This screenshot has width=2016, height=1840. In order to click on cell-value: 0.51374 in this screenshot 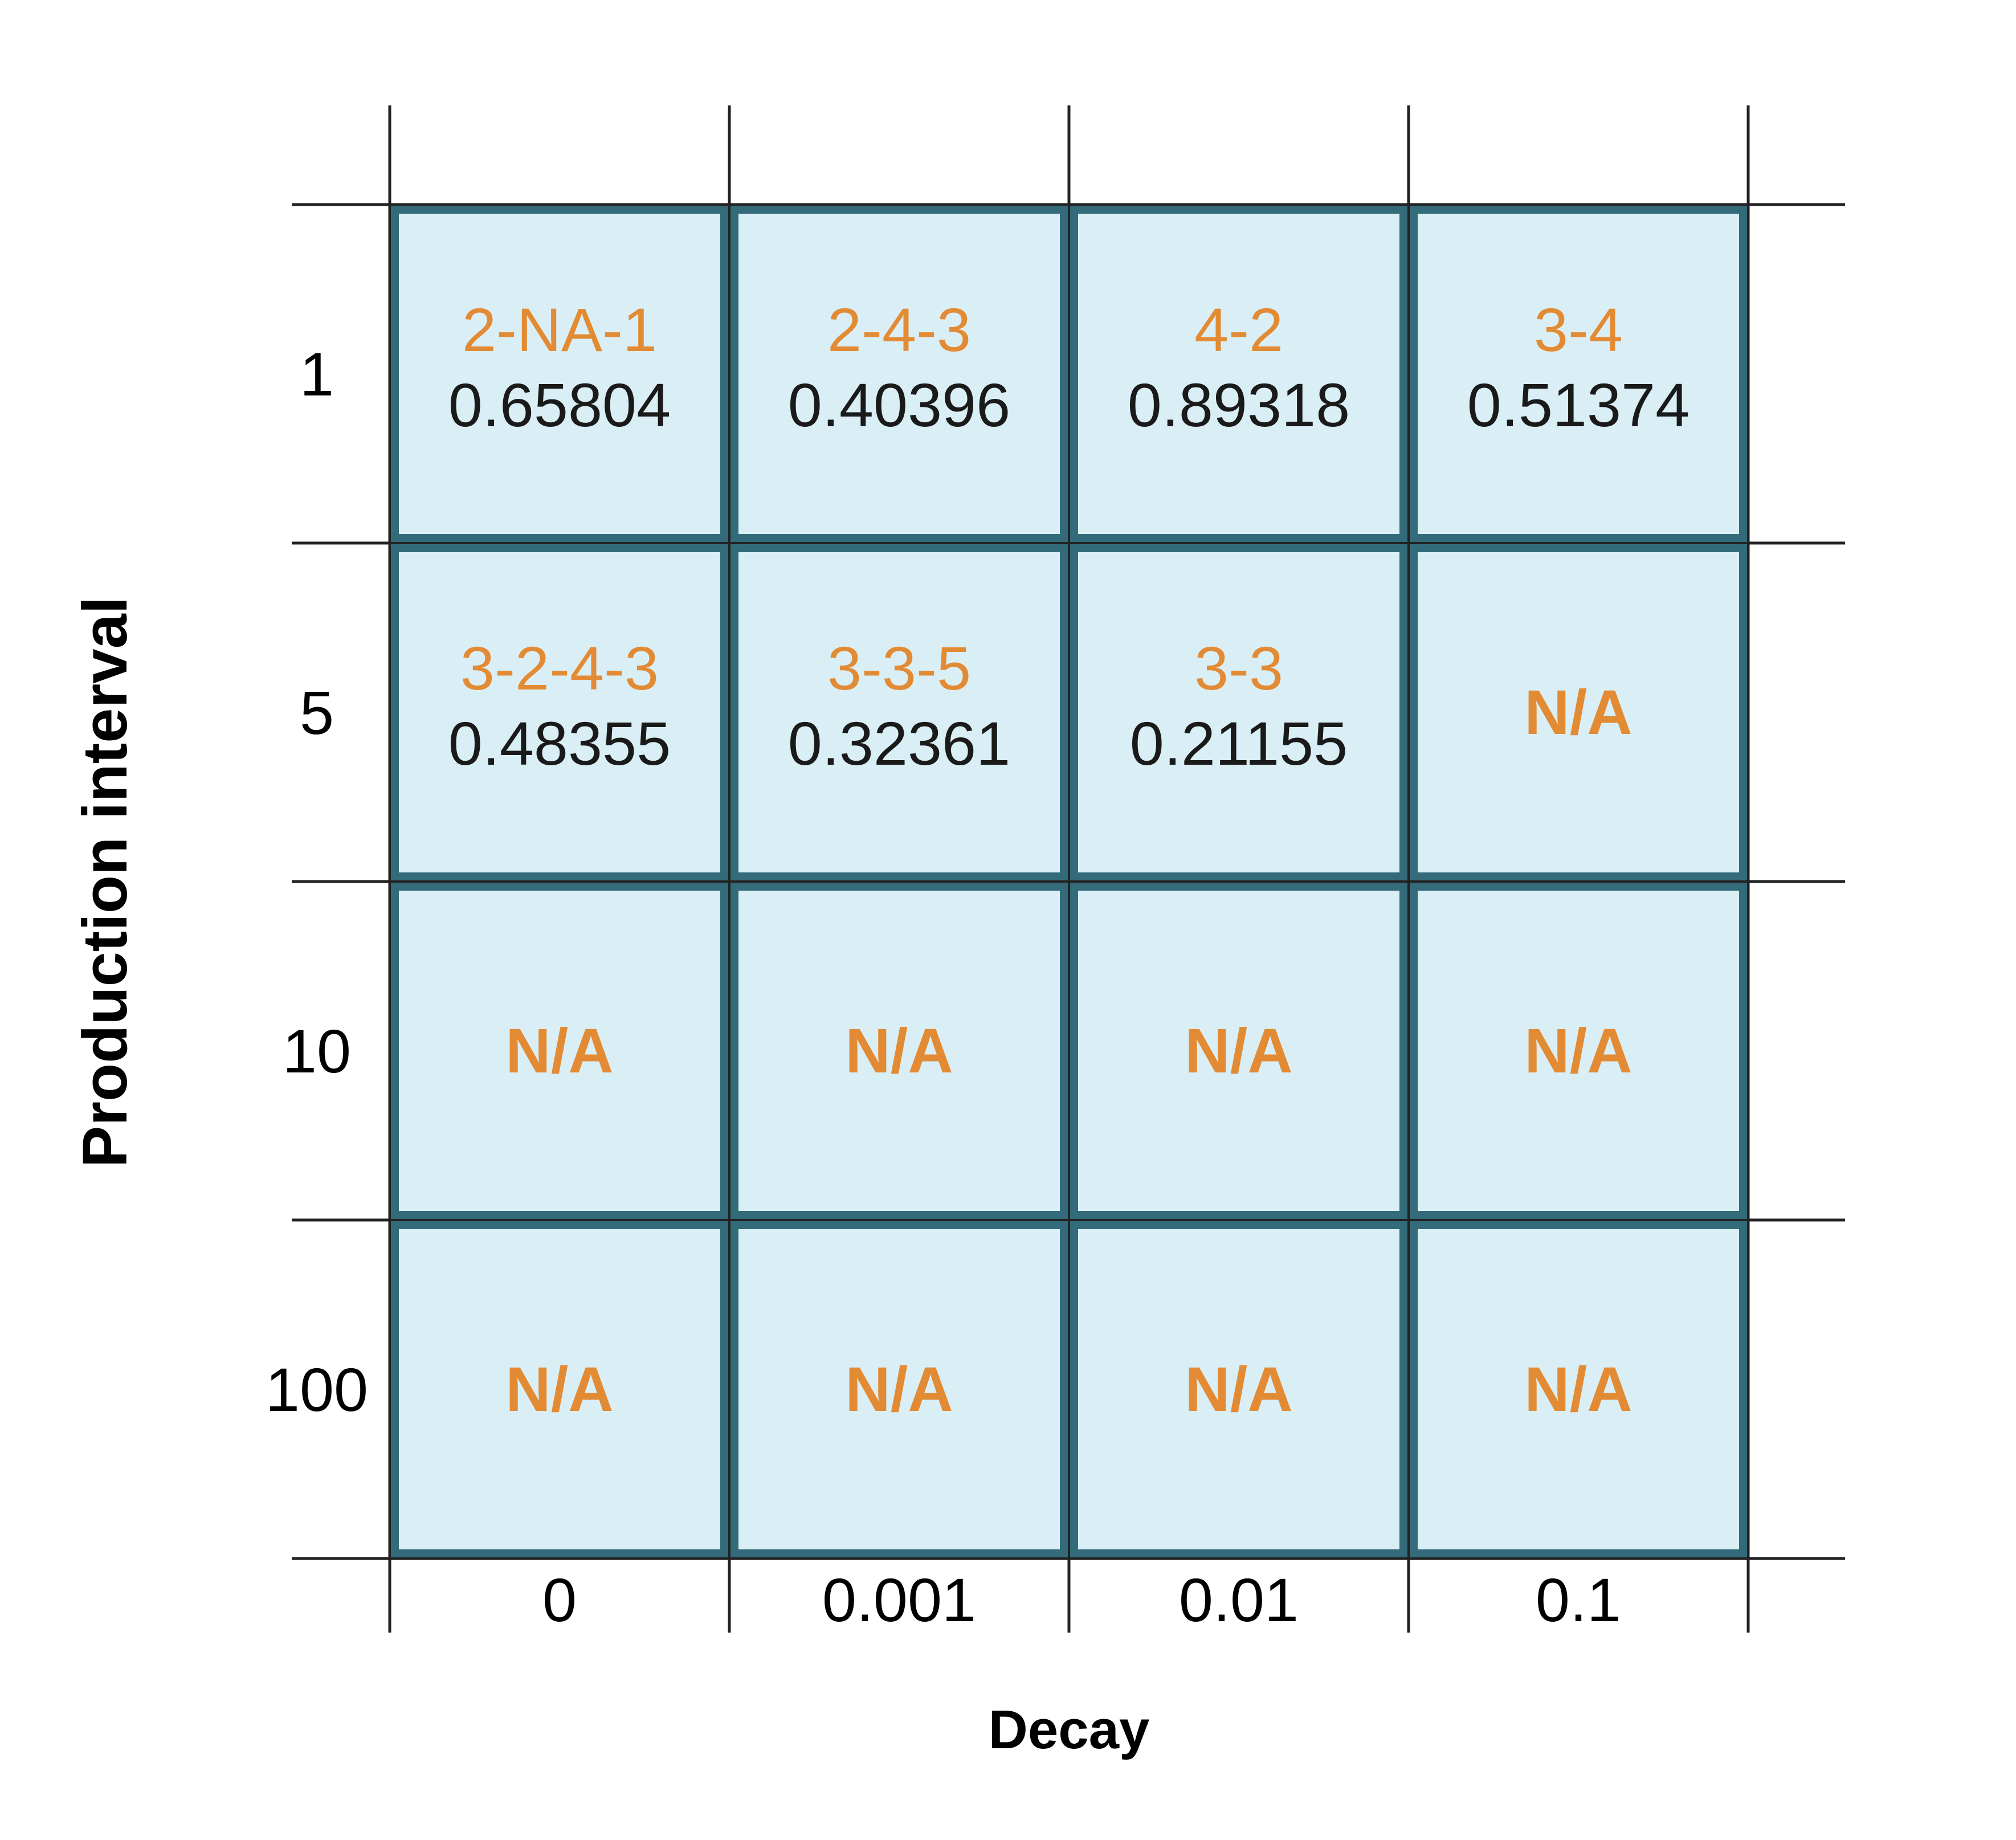, I will do `click(1578, 404)`.